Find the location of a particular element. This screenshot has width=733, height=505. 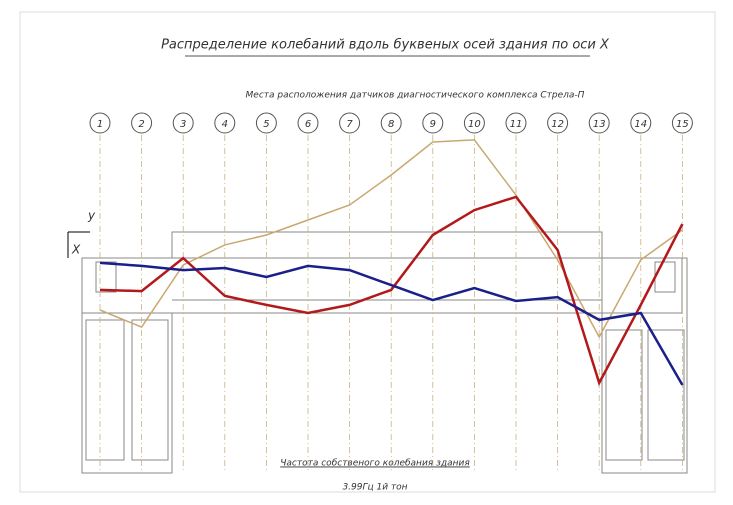

x-tick-label: 3 is located at coordinates (183, 124).